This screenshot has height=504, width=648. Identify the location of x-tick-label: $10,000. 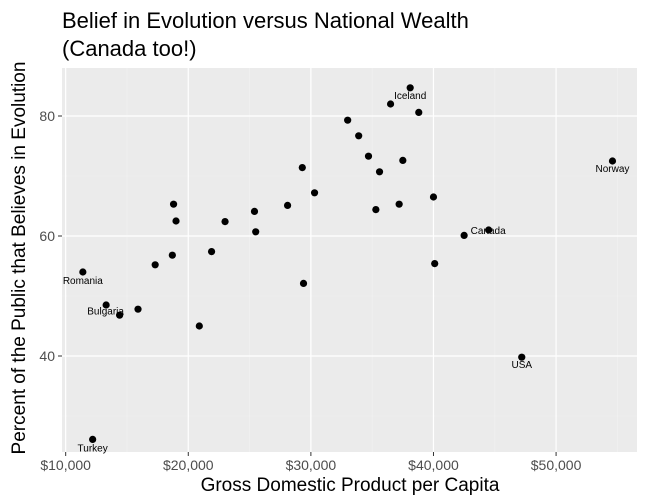
(65, 465).